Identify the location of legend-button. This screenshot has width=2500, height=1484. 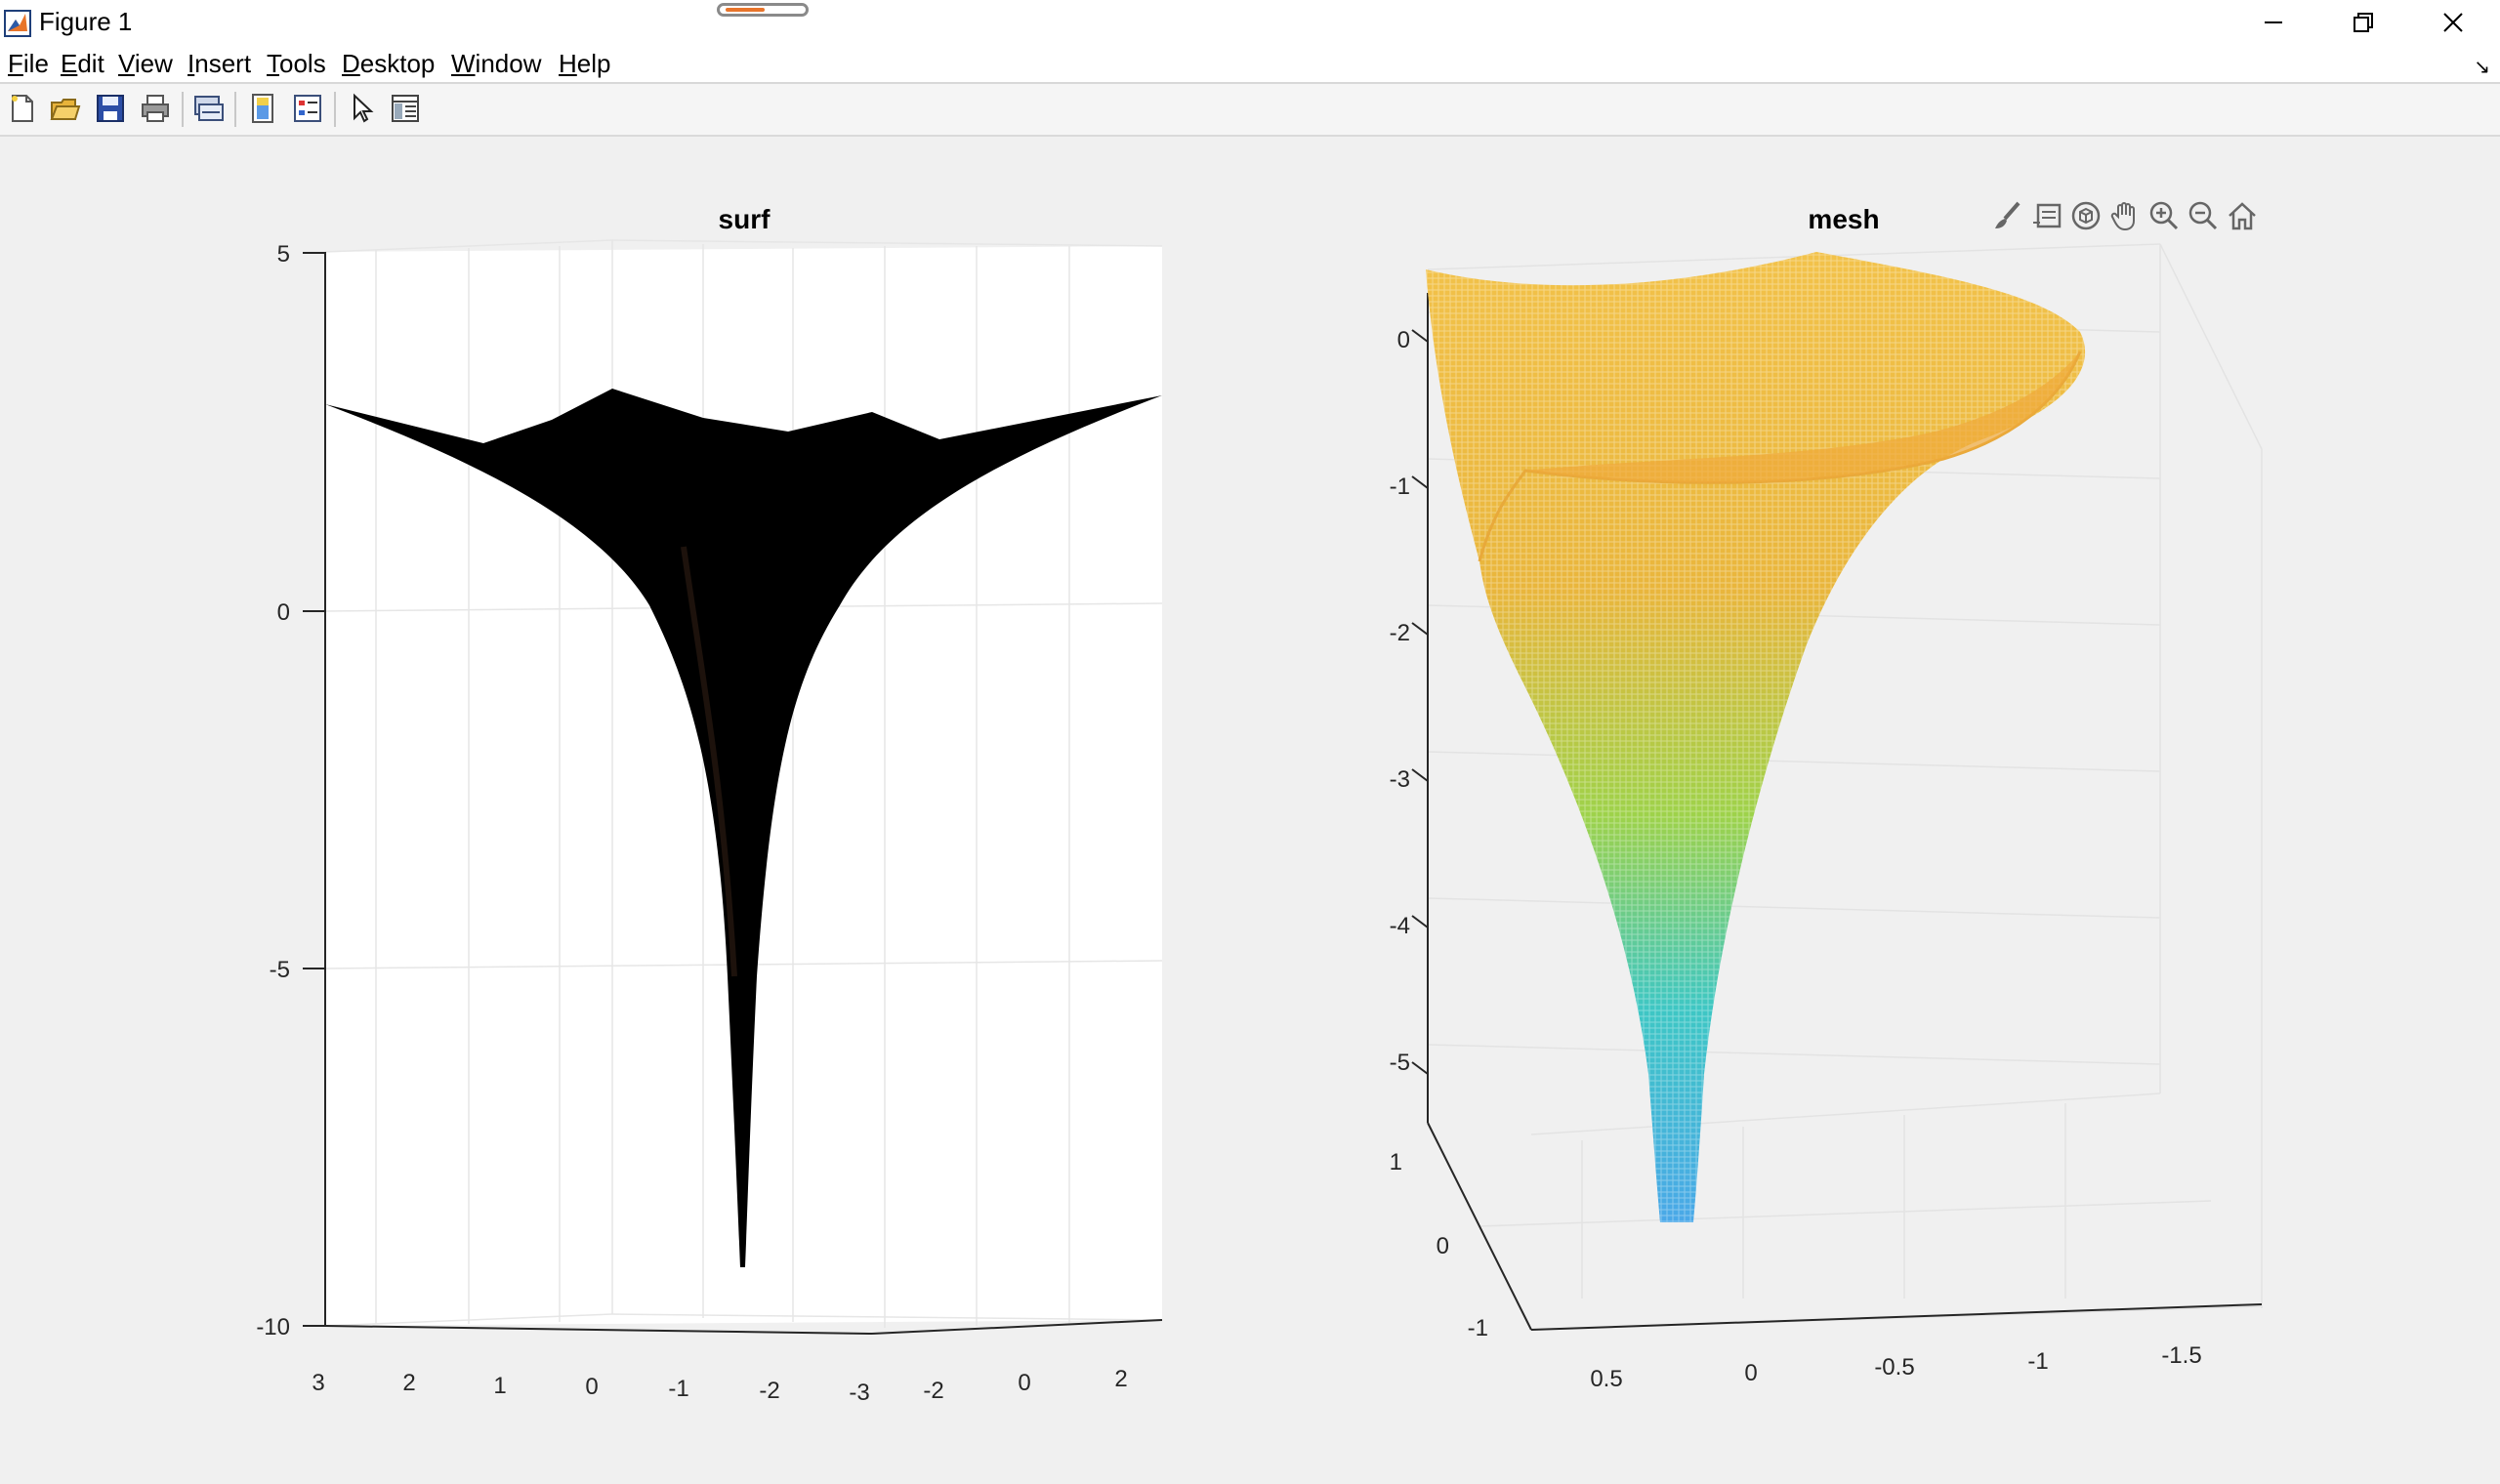
(307, 109).